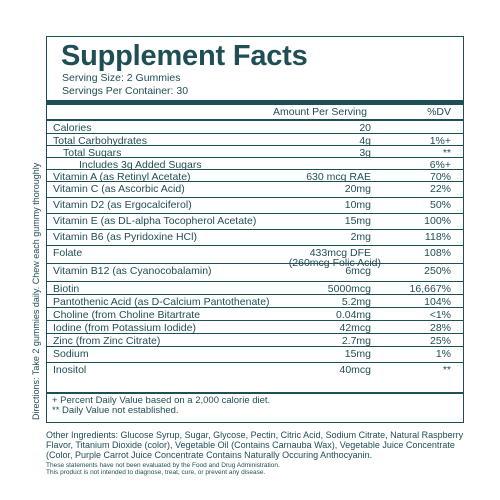  Describe the element at coordinates (437, 253) in the screenshot. I see `nutrient-dv: 108%` at that location.